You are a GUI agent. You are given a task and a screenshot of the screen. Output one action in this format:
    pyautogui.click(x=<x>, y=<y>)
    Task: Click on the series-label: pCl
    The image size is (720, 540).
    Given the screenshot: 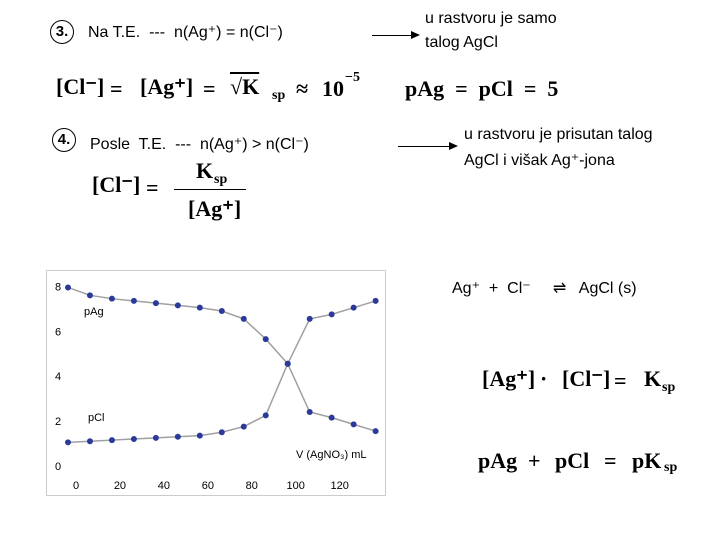 What is the action you would take?
    pyautogui.click(x=96, y=418)
    